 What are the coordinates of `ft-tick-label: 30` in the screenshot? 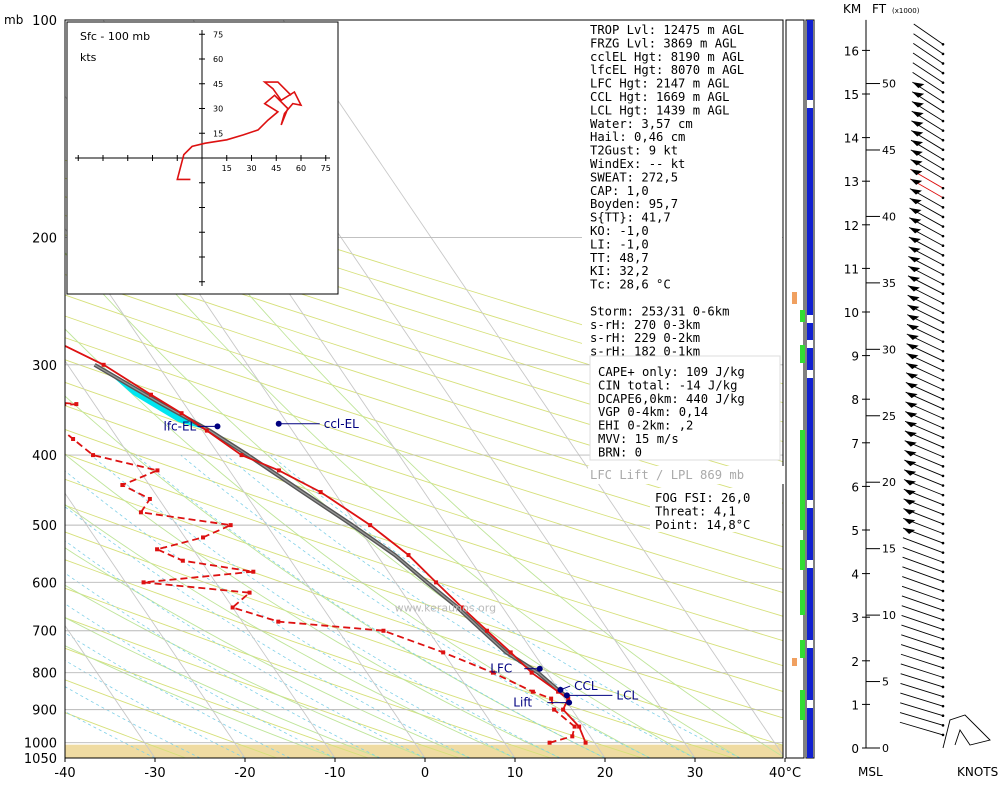 It's located at (889, 349).